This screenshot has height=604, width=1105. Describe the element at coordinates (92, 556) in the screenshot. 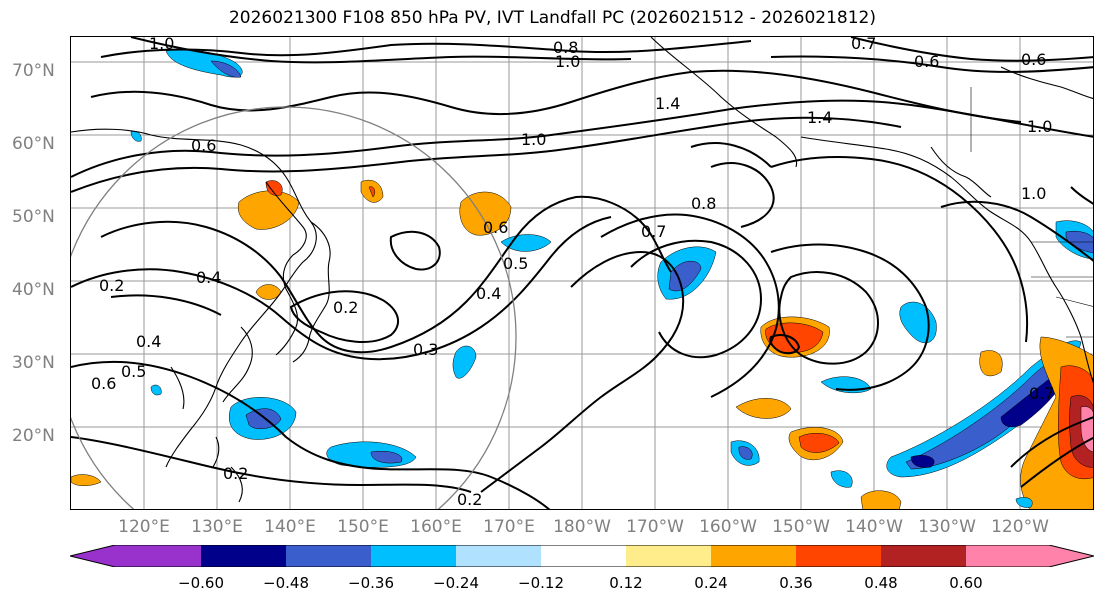

I see `colorbar-extend-low` at that location.